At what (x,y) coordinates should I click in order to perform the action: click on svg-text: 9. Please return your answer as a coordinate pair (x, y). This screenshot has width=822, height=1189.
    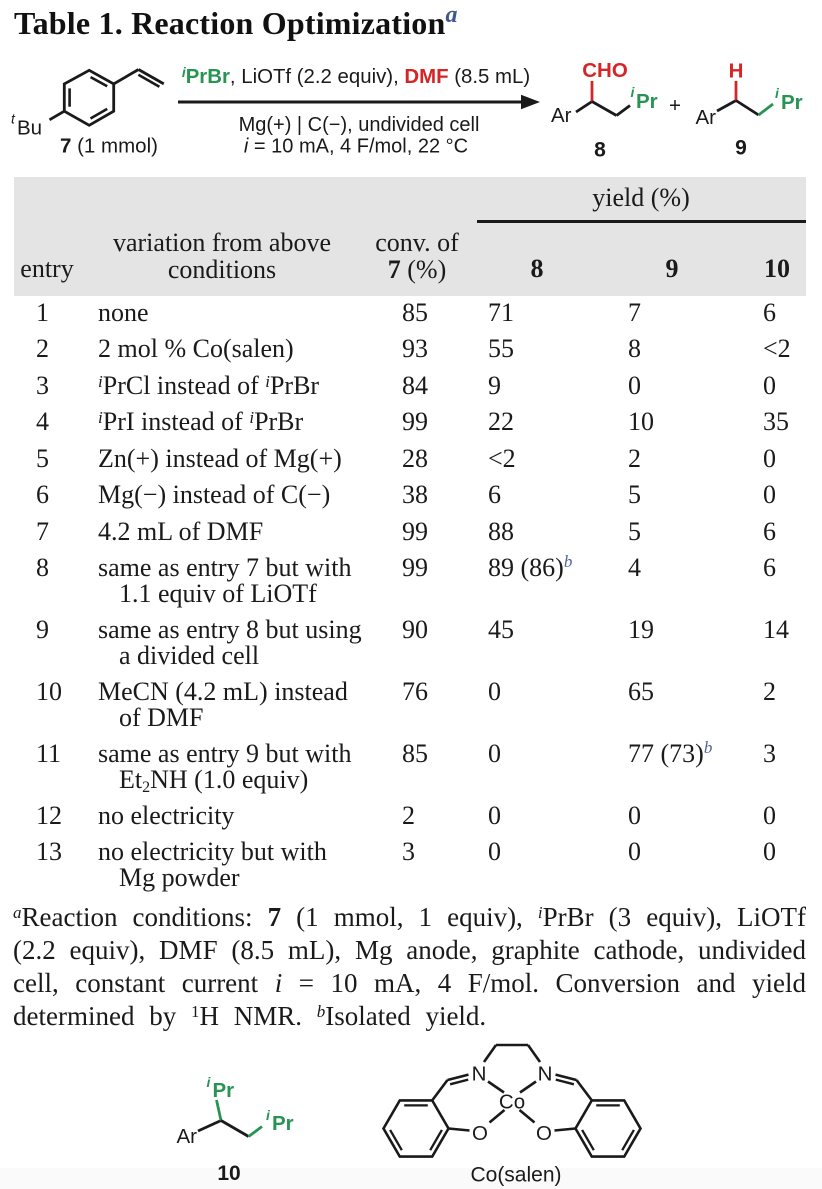
    Looking at the image, I should click on (741, 148).